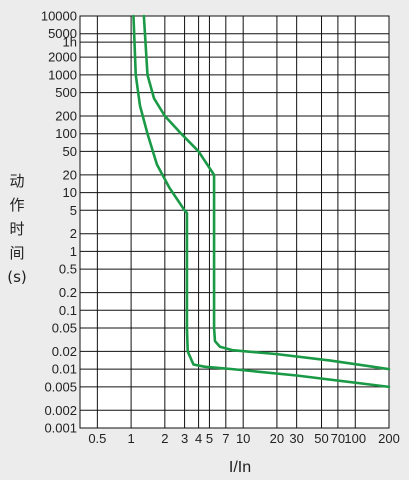 The height and width of the screenshot is (480, 409). I want to click on x-tick-label: 10, so click(243, 438).